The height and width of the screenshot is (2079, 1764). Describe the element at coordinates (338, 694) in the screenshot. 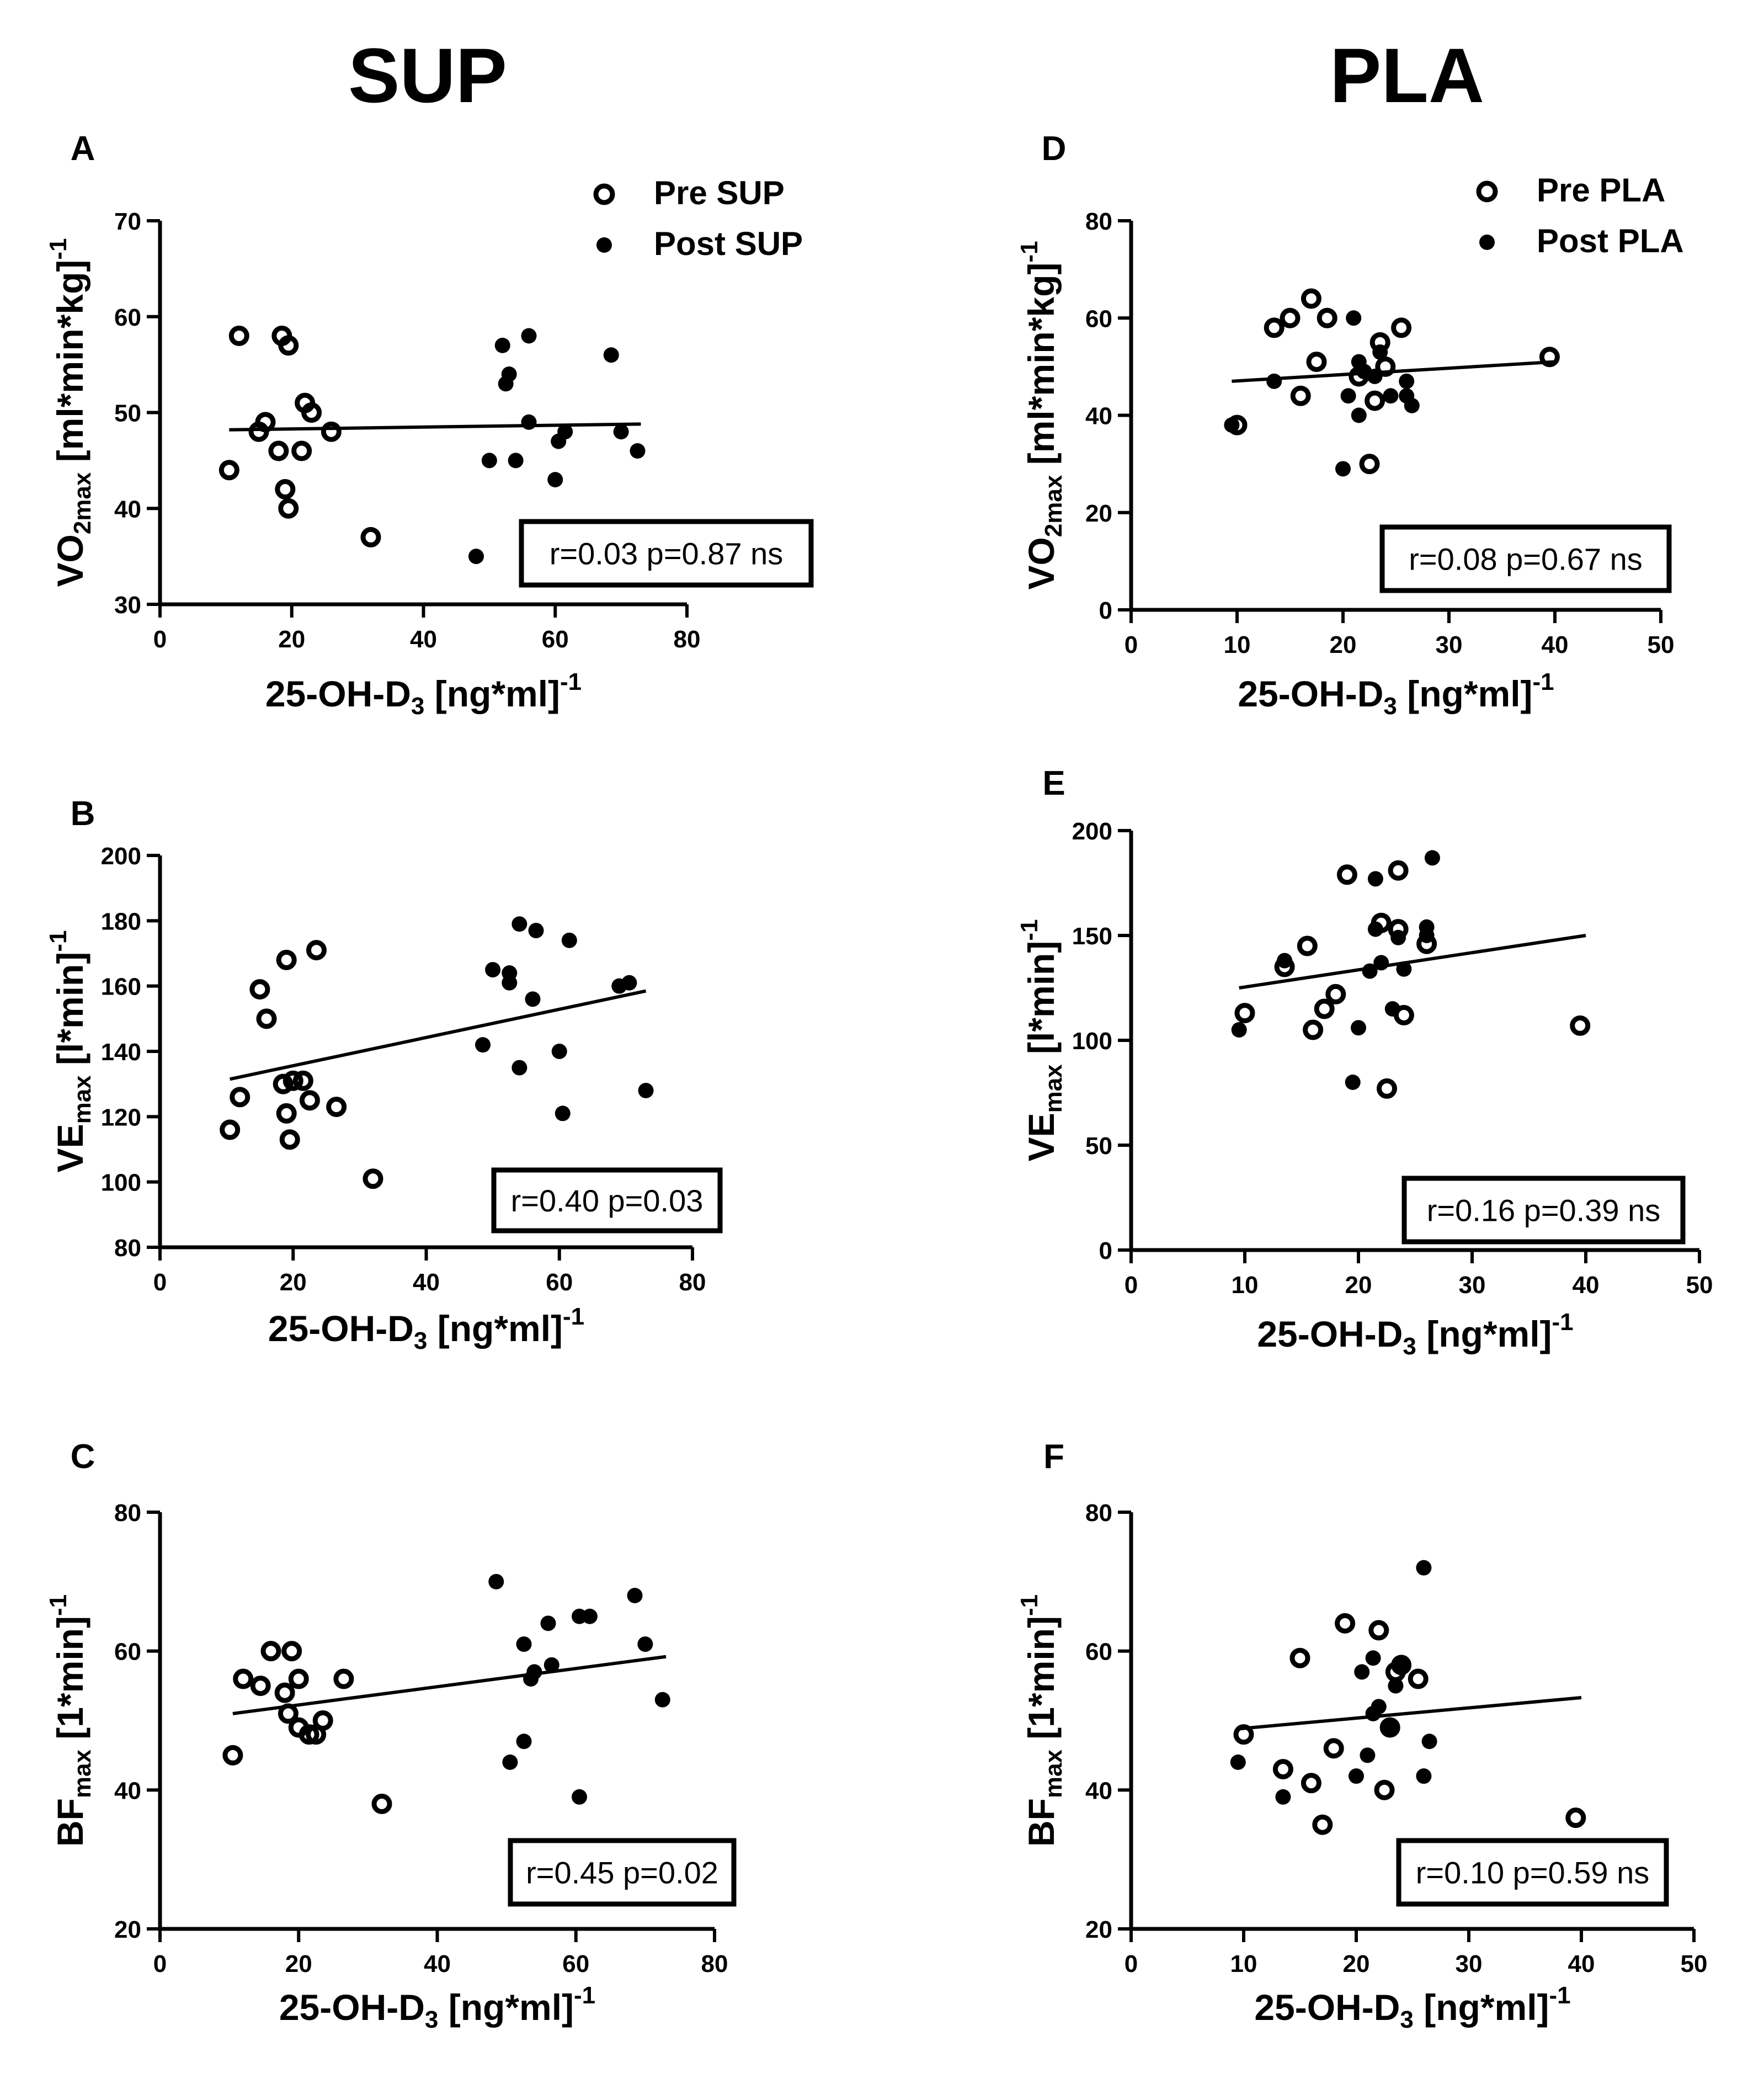

I see `x-axis-label-main: 25-OH-D` at that location.